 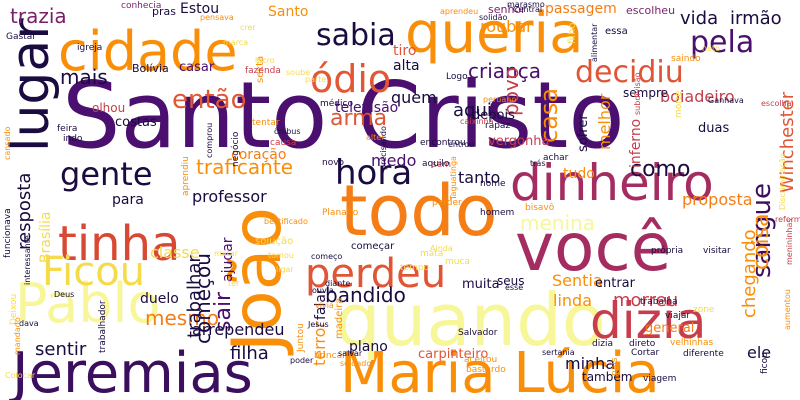 What do you see at coordinates (238, 329) in the screenshot?
I see `cloud-word: arrependeu` at bounding box center [238, 329].